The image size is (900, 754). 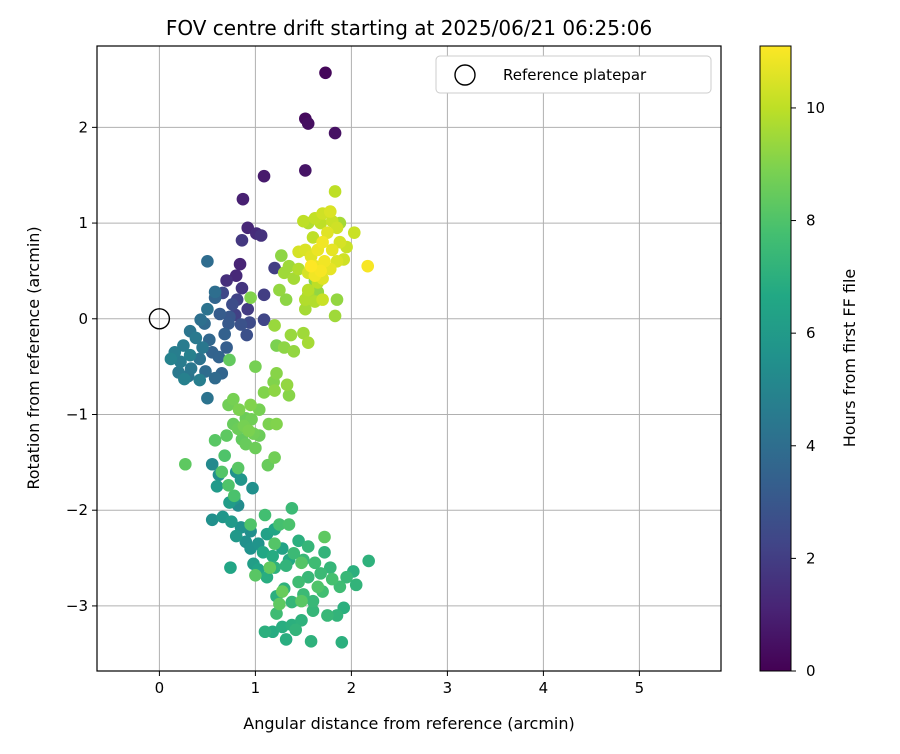 I want to click on legend-box, so click(x=573, y=74).